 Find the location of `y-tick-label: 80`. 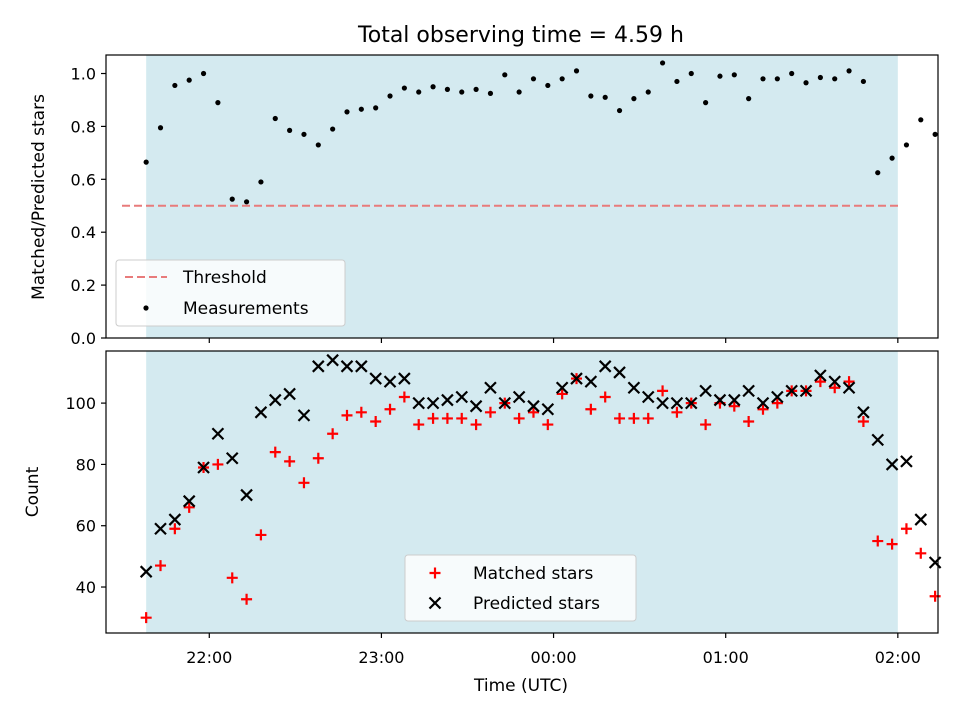

y-tick-label: 80 is located at coordinates (86, 464).